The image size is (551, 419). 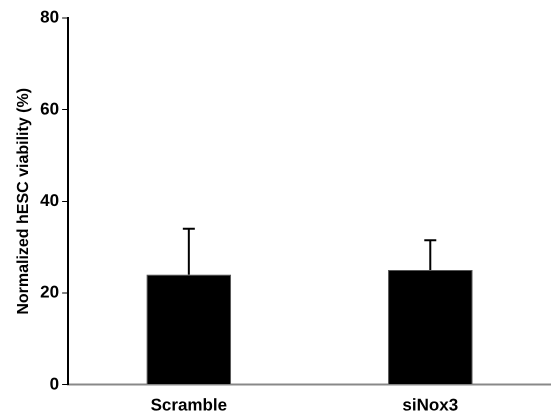 I want to click on y-tick-label: 80, so click(x=50, y=17).